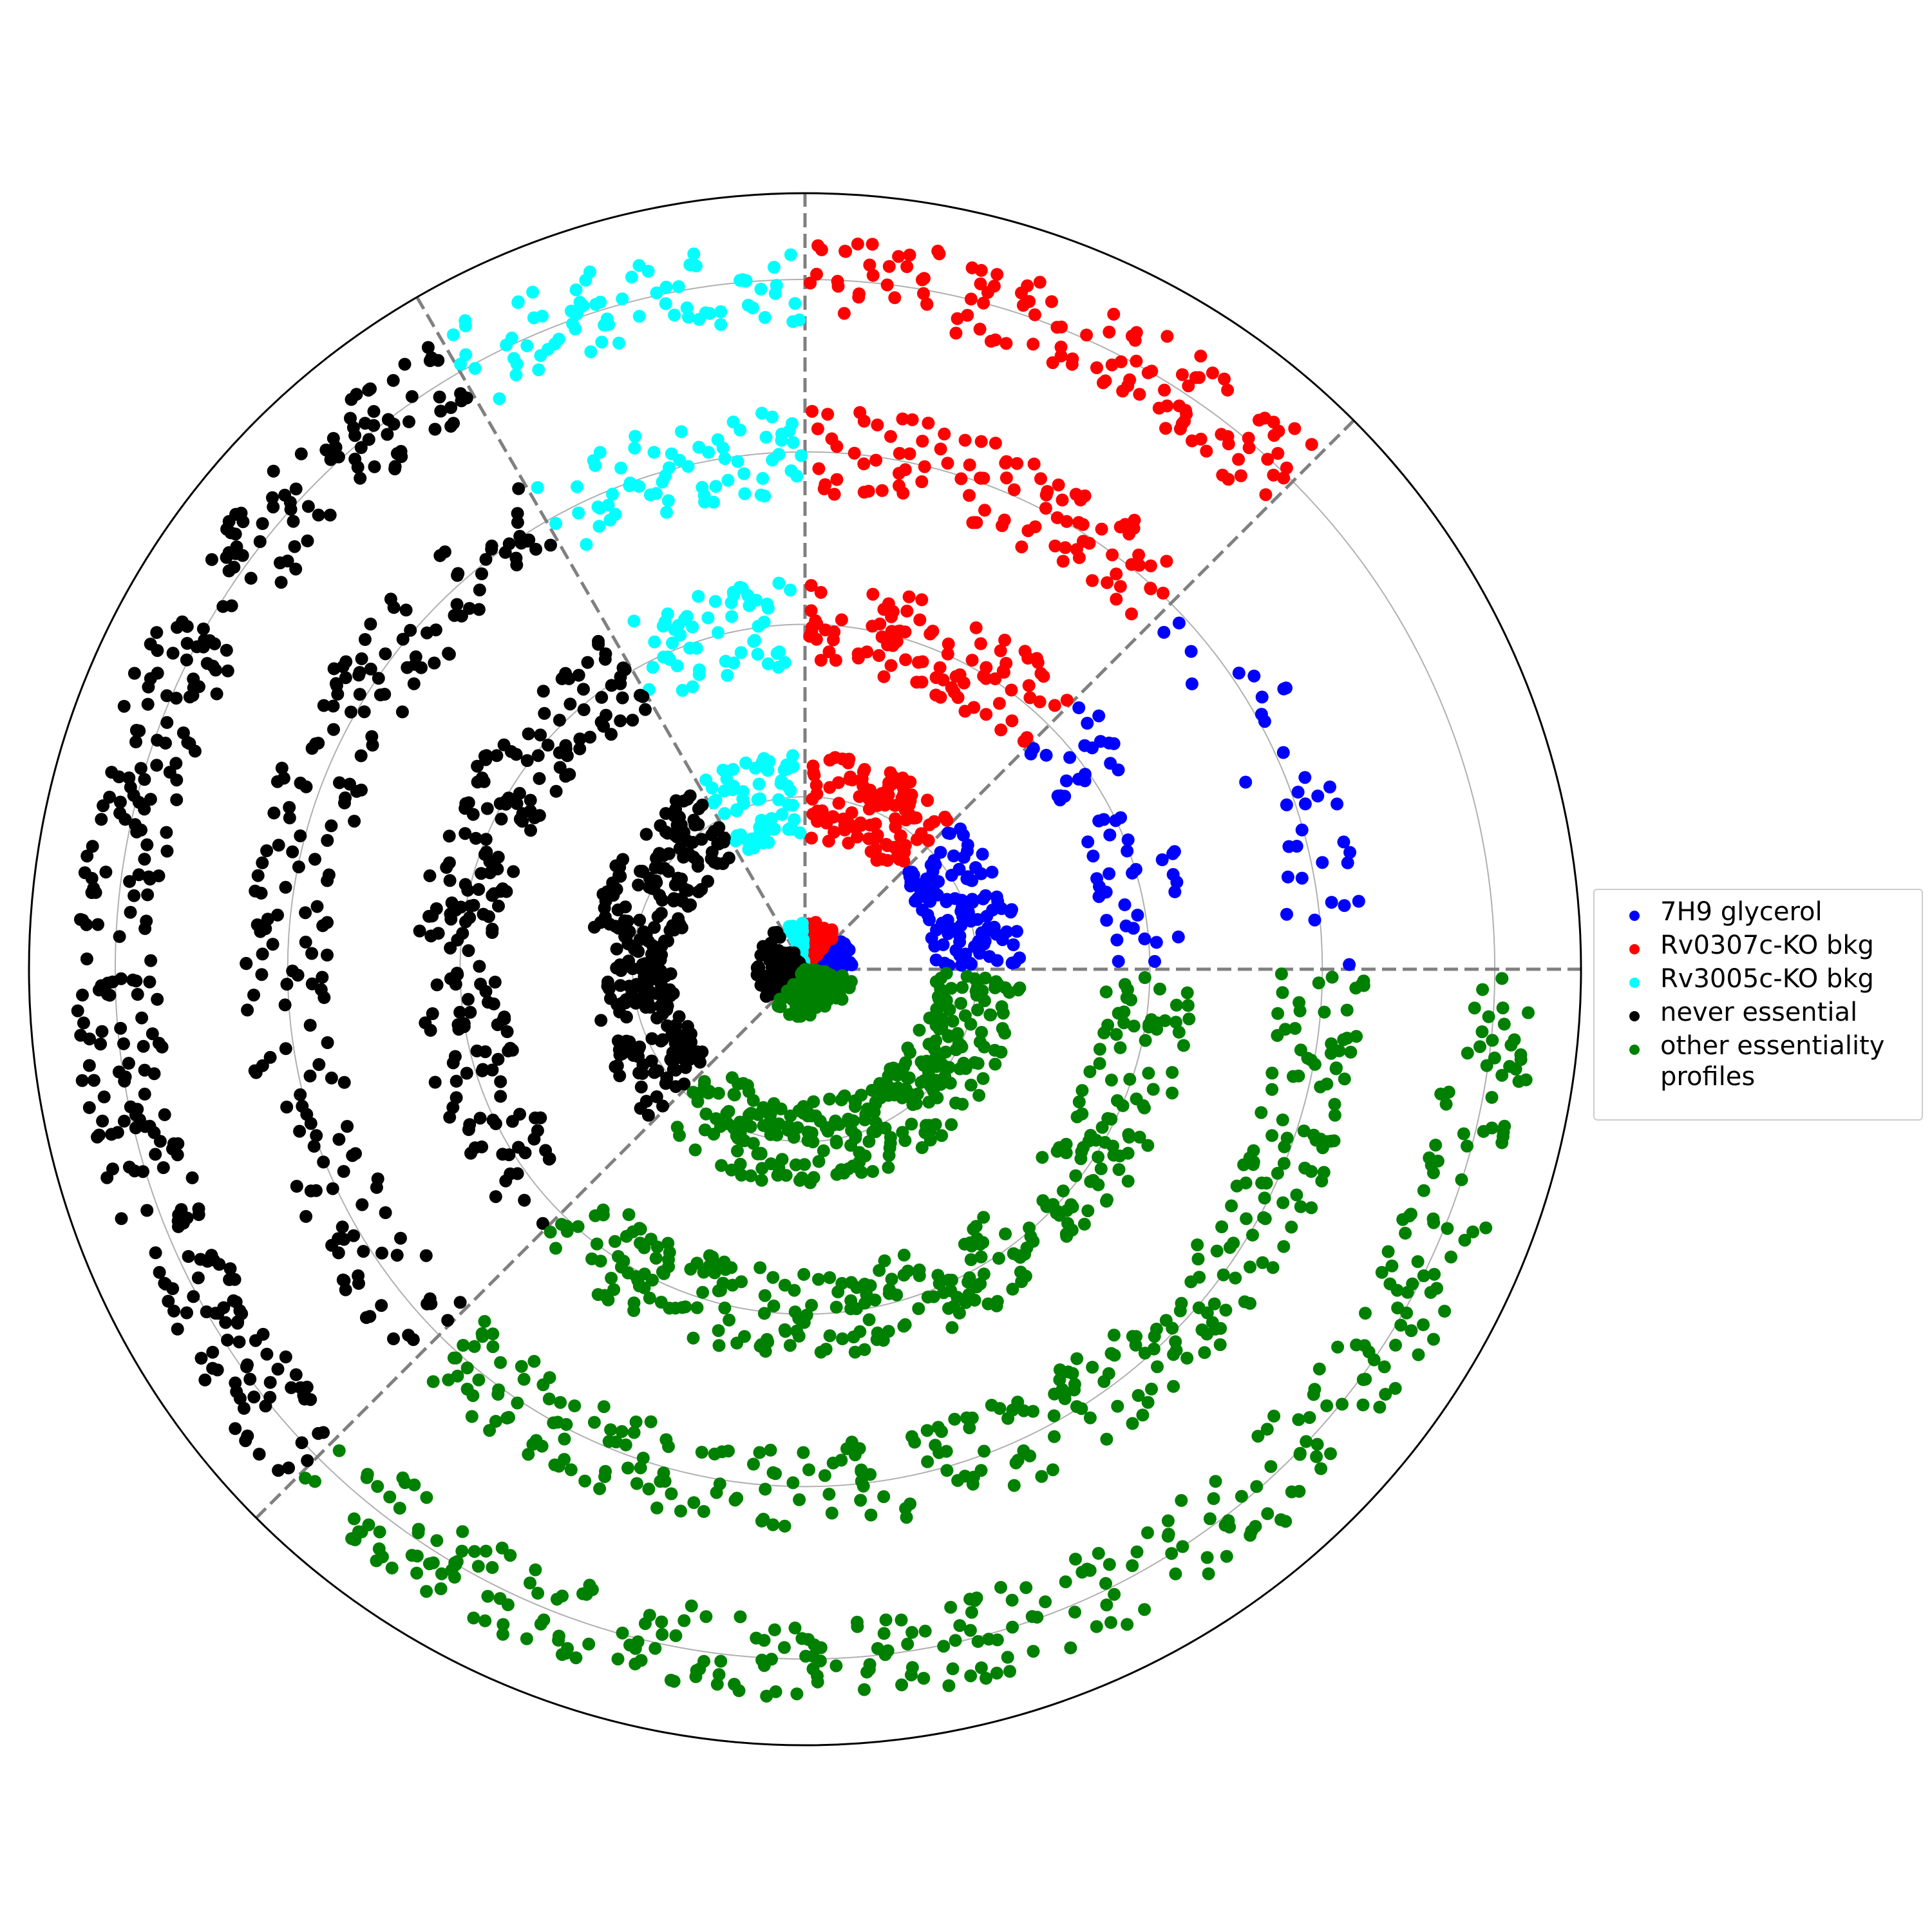 Image resolution: width=1932 pixels, height=1932 pixels. Describe the element at coordinates (530, 1243) in the screenshot. I see `sector-divider-line` at that location.